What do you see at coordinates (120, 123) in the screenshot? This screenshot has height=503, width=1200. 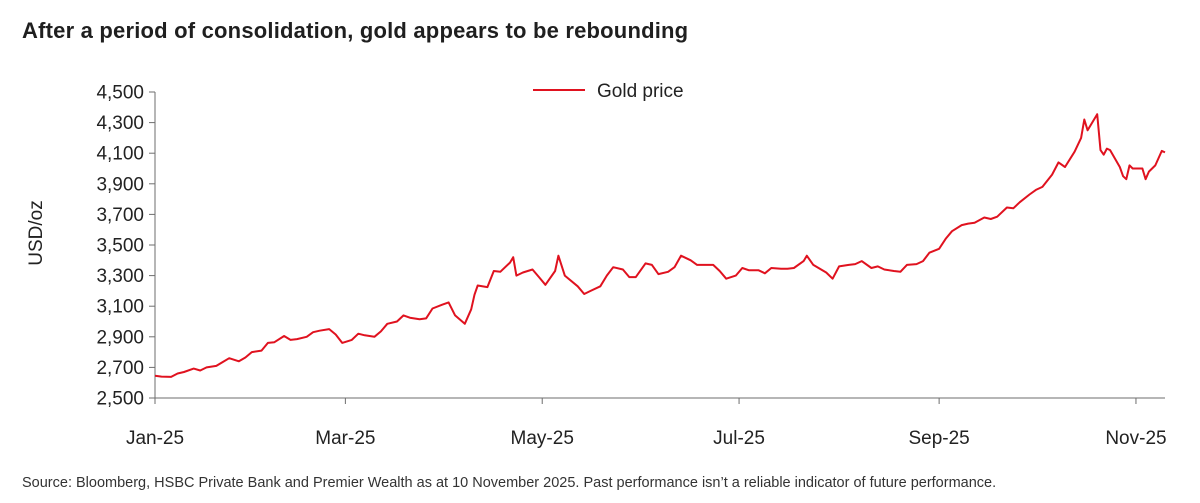 I see `y-tick-label: 4,300` at bounding box center [120, 123].